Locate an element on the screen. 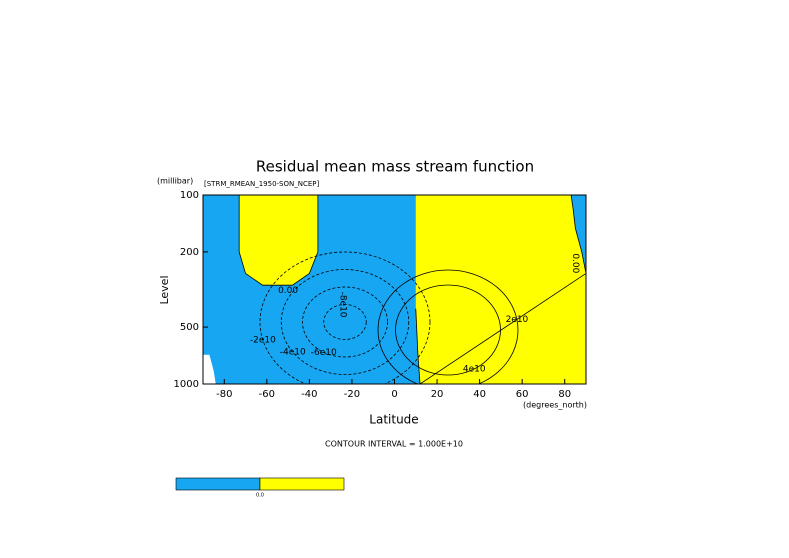  x-axis-label: Latitude is located at coordinates (393, 420).